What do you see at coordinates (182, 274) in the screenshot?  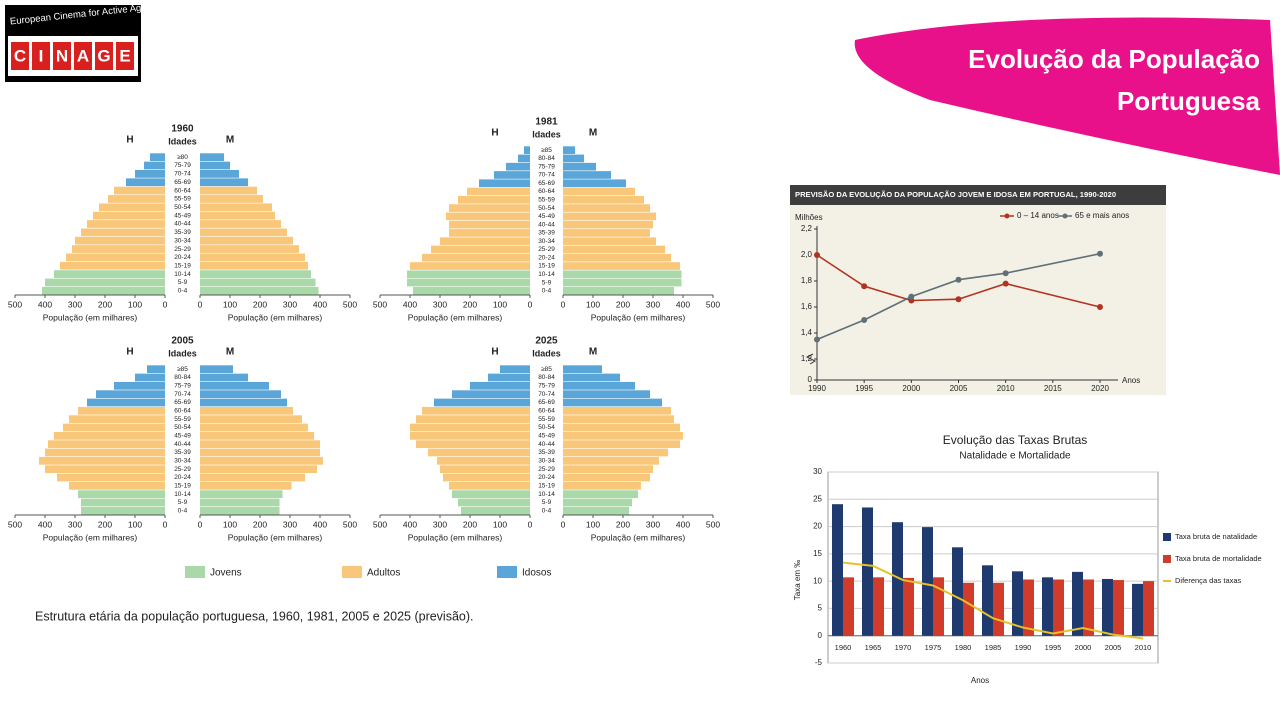 I see `age-label: 10-14` at bounding box center [182, 274].